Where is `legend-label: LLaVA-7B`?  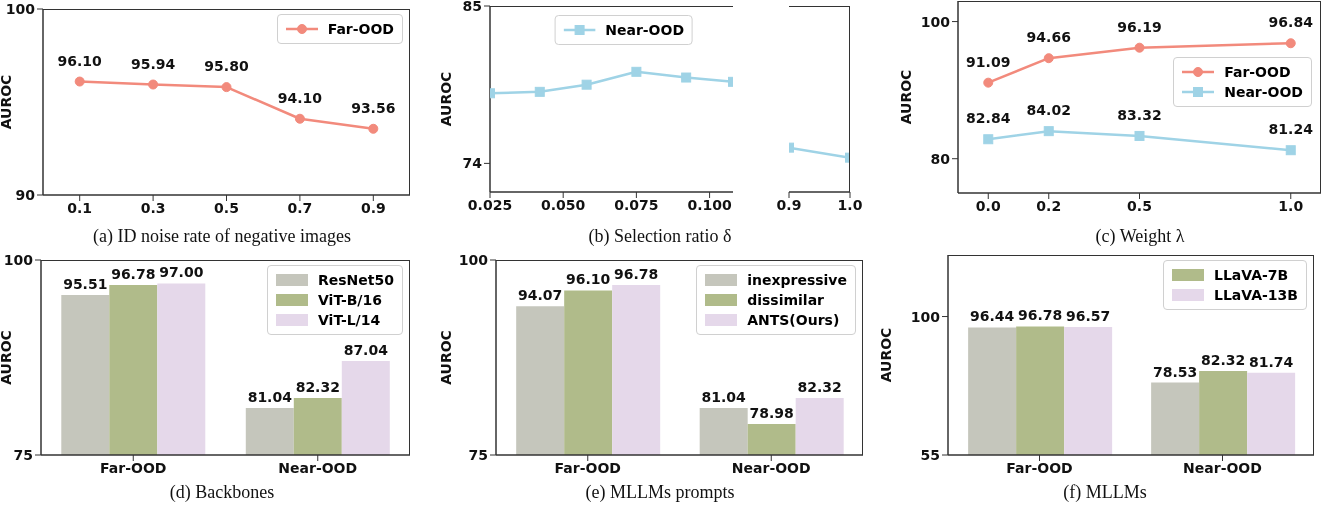
legend-label: LLaVA-7B is located at coordinates (1251, 275).